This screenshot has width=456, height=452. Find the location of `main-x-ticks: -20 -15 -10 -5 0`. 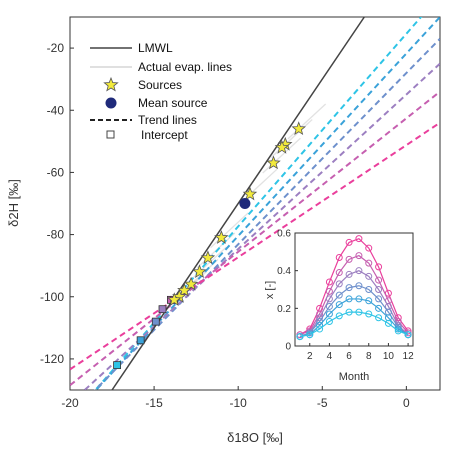

main-x-ticks: -20 -15 -10 -5 0 is located at coordinates (235, 398).